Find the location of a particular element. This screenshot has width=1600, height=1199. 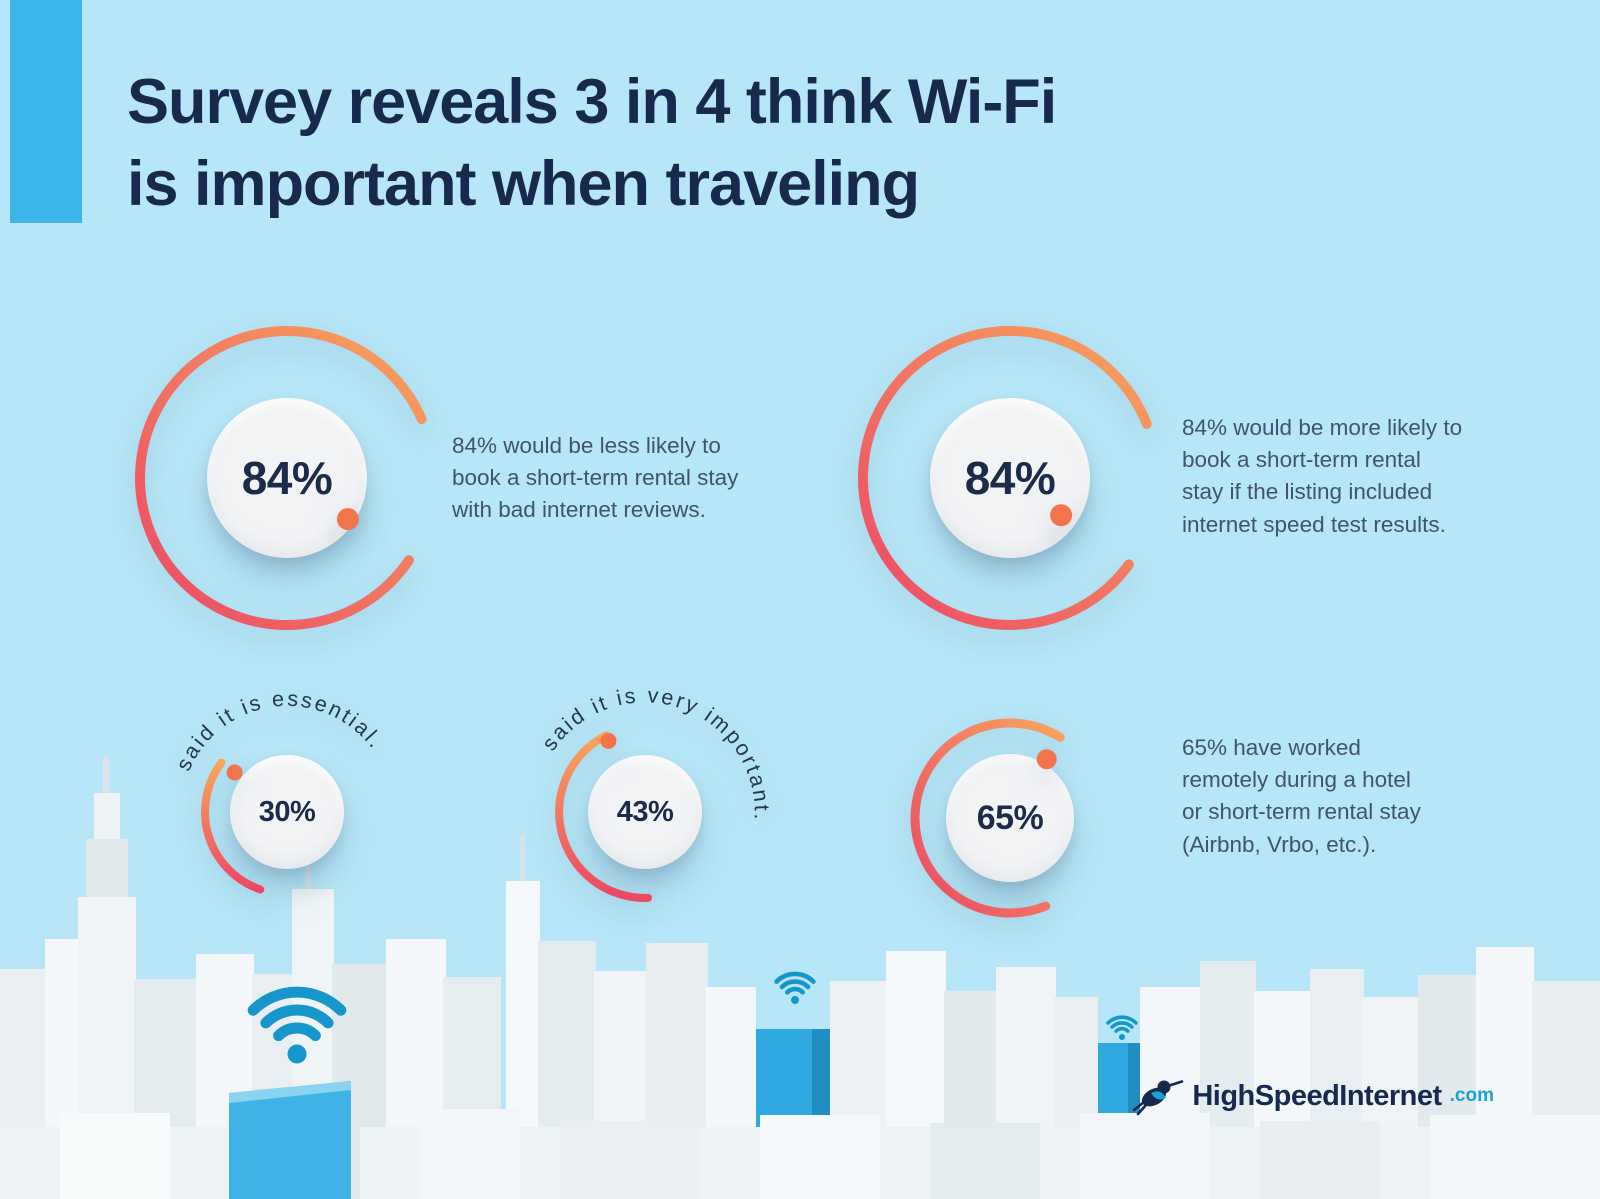

gauge-very-important: 43% said it is very important. is located at coordinates (645, 812).